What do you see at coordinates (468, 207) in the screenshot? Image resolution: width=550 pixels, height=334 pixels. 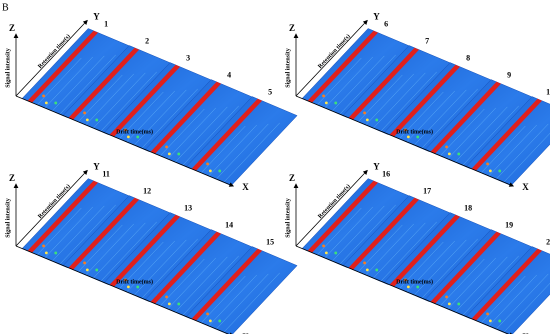 I see `sample-label: 18` at bounding box center [468, 207].